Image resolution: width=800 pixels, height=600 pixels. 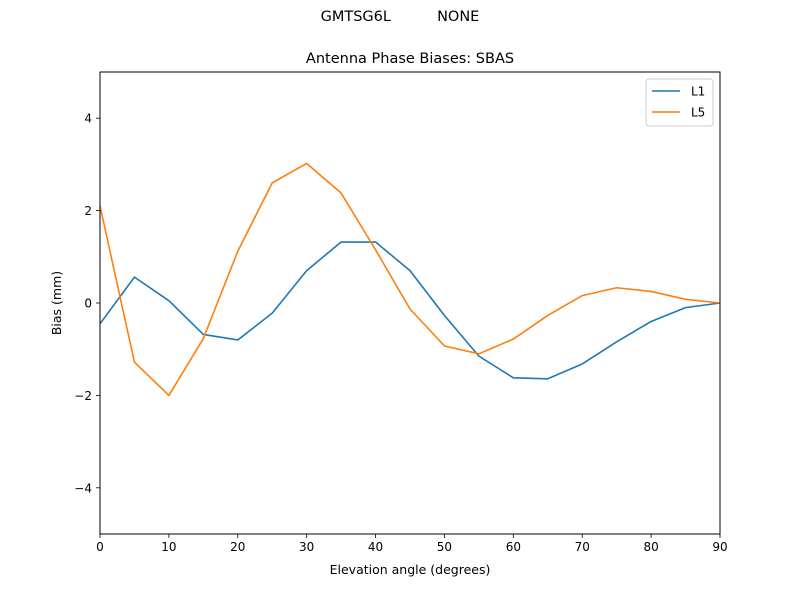 I want to click on x-tick-label: 70, so click(x=582, y=547).